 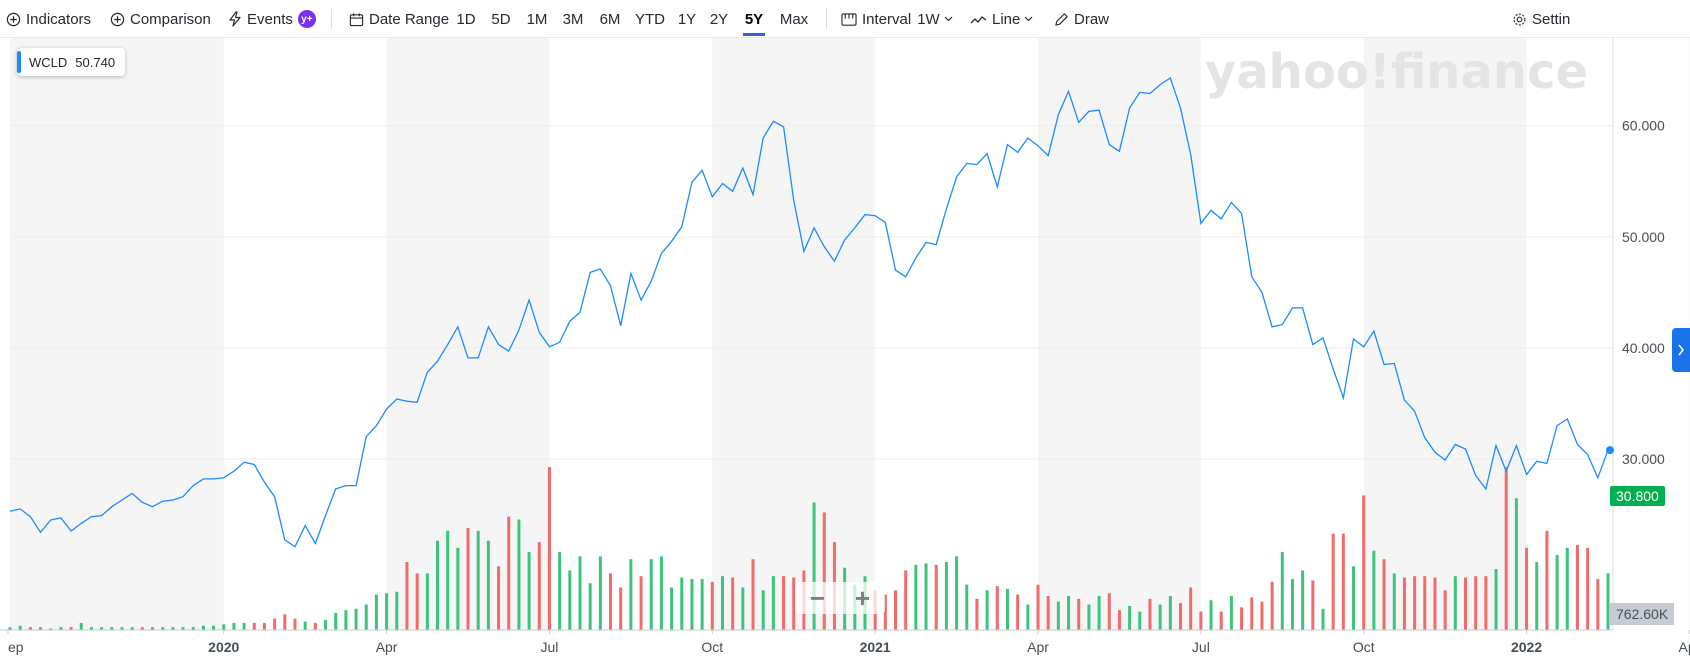 What do you see at coordinates (650, 19) in the screenshot?
I see `range-ytd-button: YTD` at bounding box center [650, 19].